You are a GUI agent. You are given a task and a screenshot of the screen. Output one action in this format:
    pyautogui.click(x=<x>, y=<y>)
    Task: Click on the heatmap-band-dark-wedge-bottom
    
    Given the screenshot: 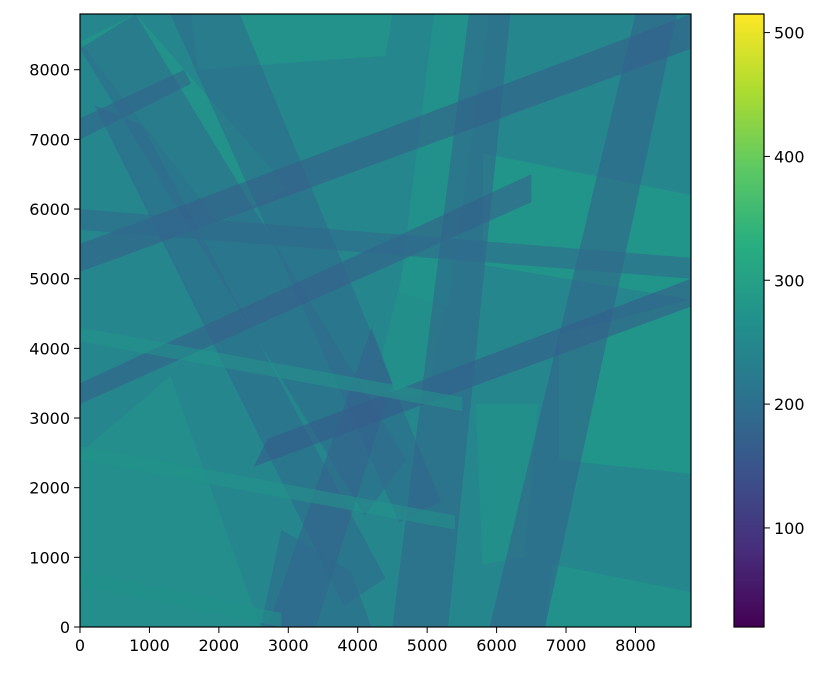 What is the action you would take?
    pyautogui.click(x=316, y=578)
    